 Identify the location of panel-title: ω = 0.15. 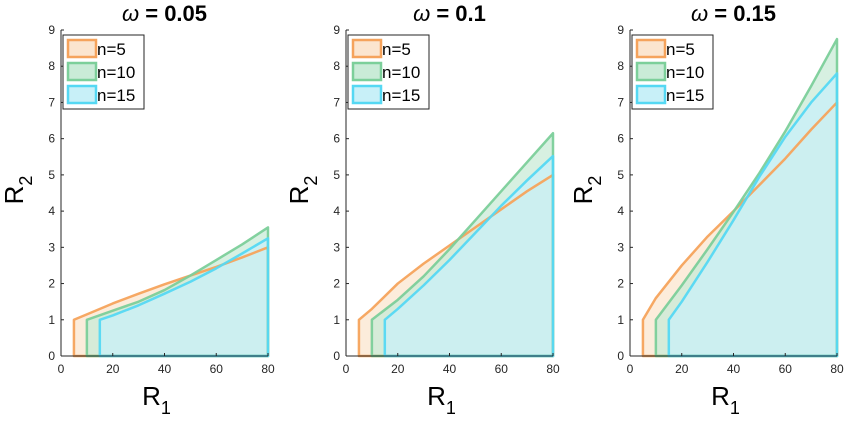
(733, 13).